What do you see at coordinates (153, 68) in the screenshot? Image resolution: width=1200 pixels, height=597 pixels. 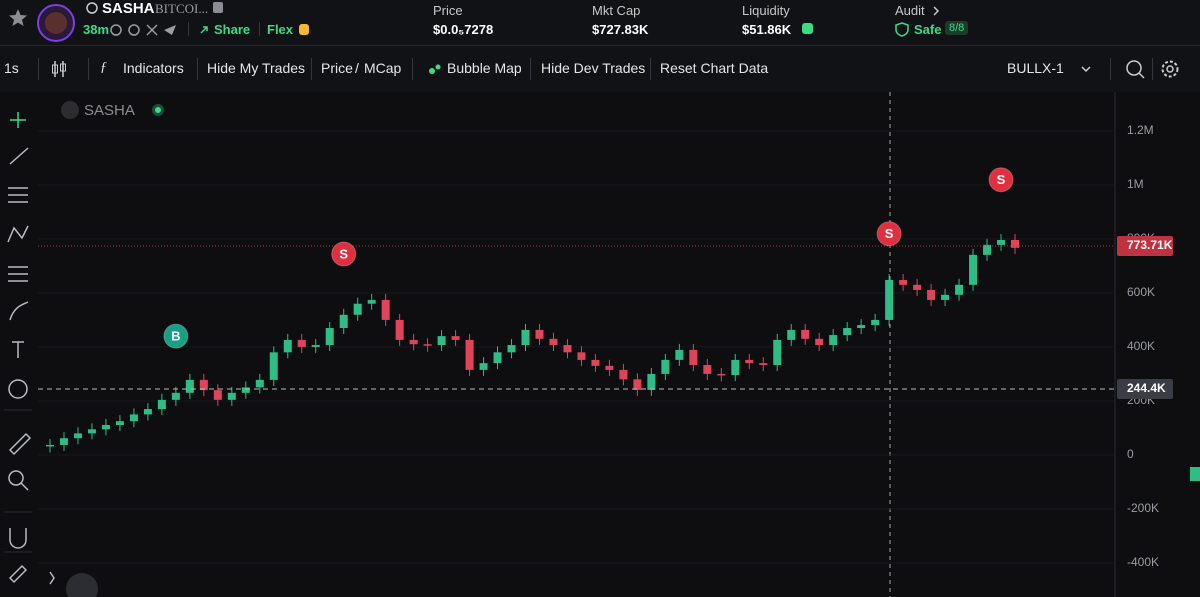 I see `indicators-button: Indicators` at bounding box center [153, 68].